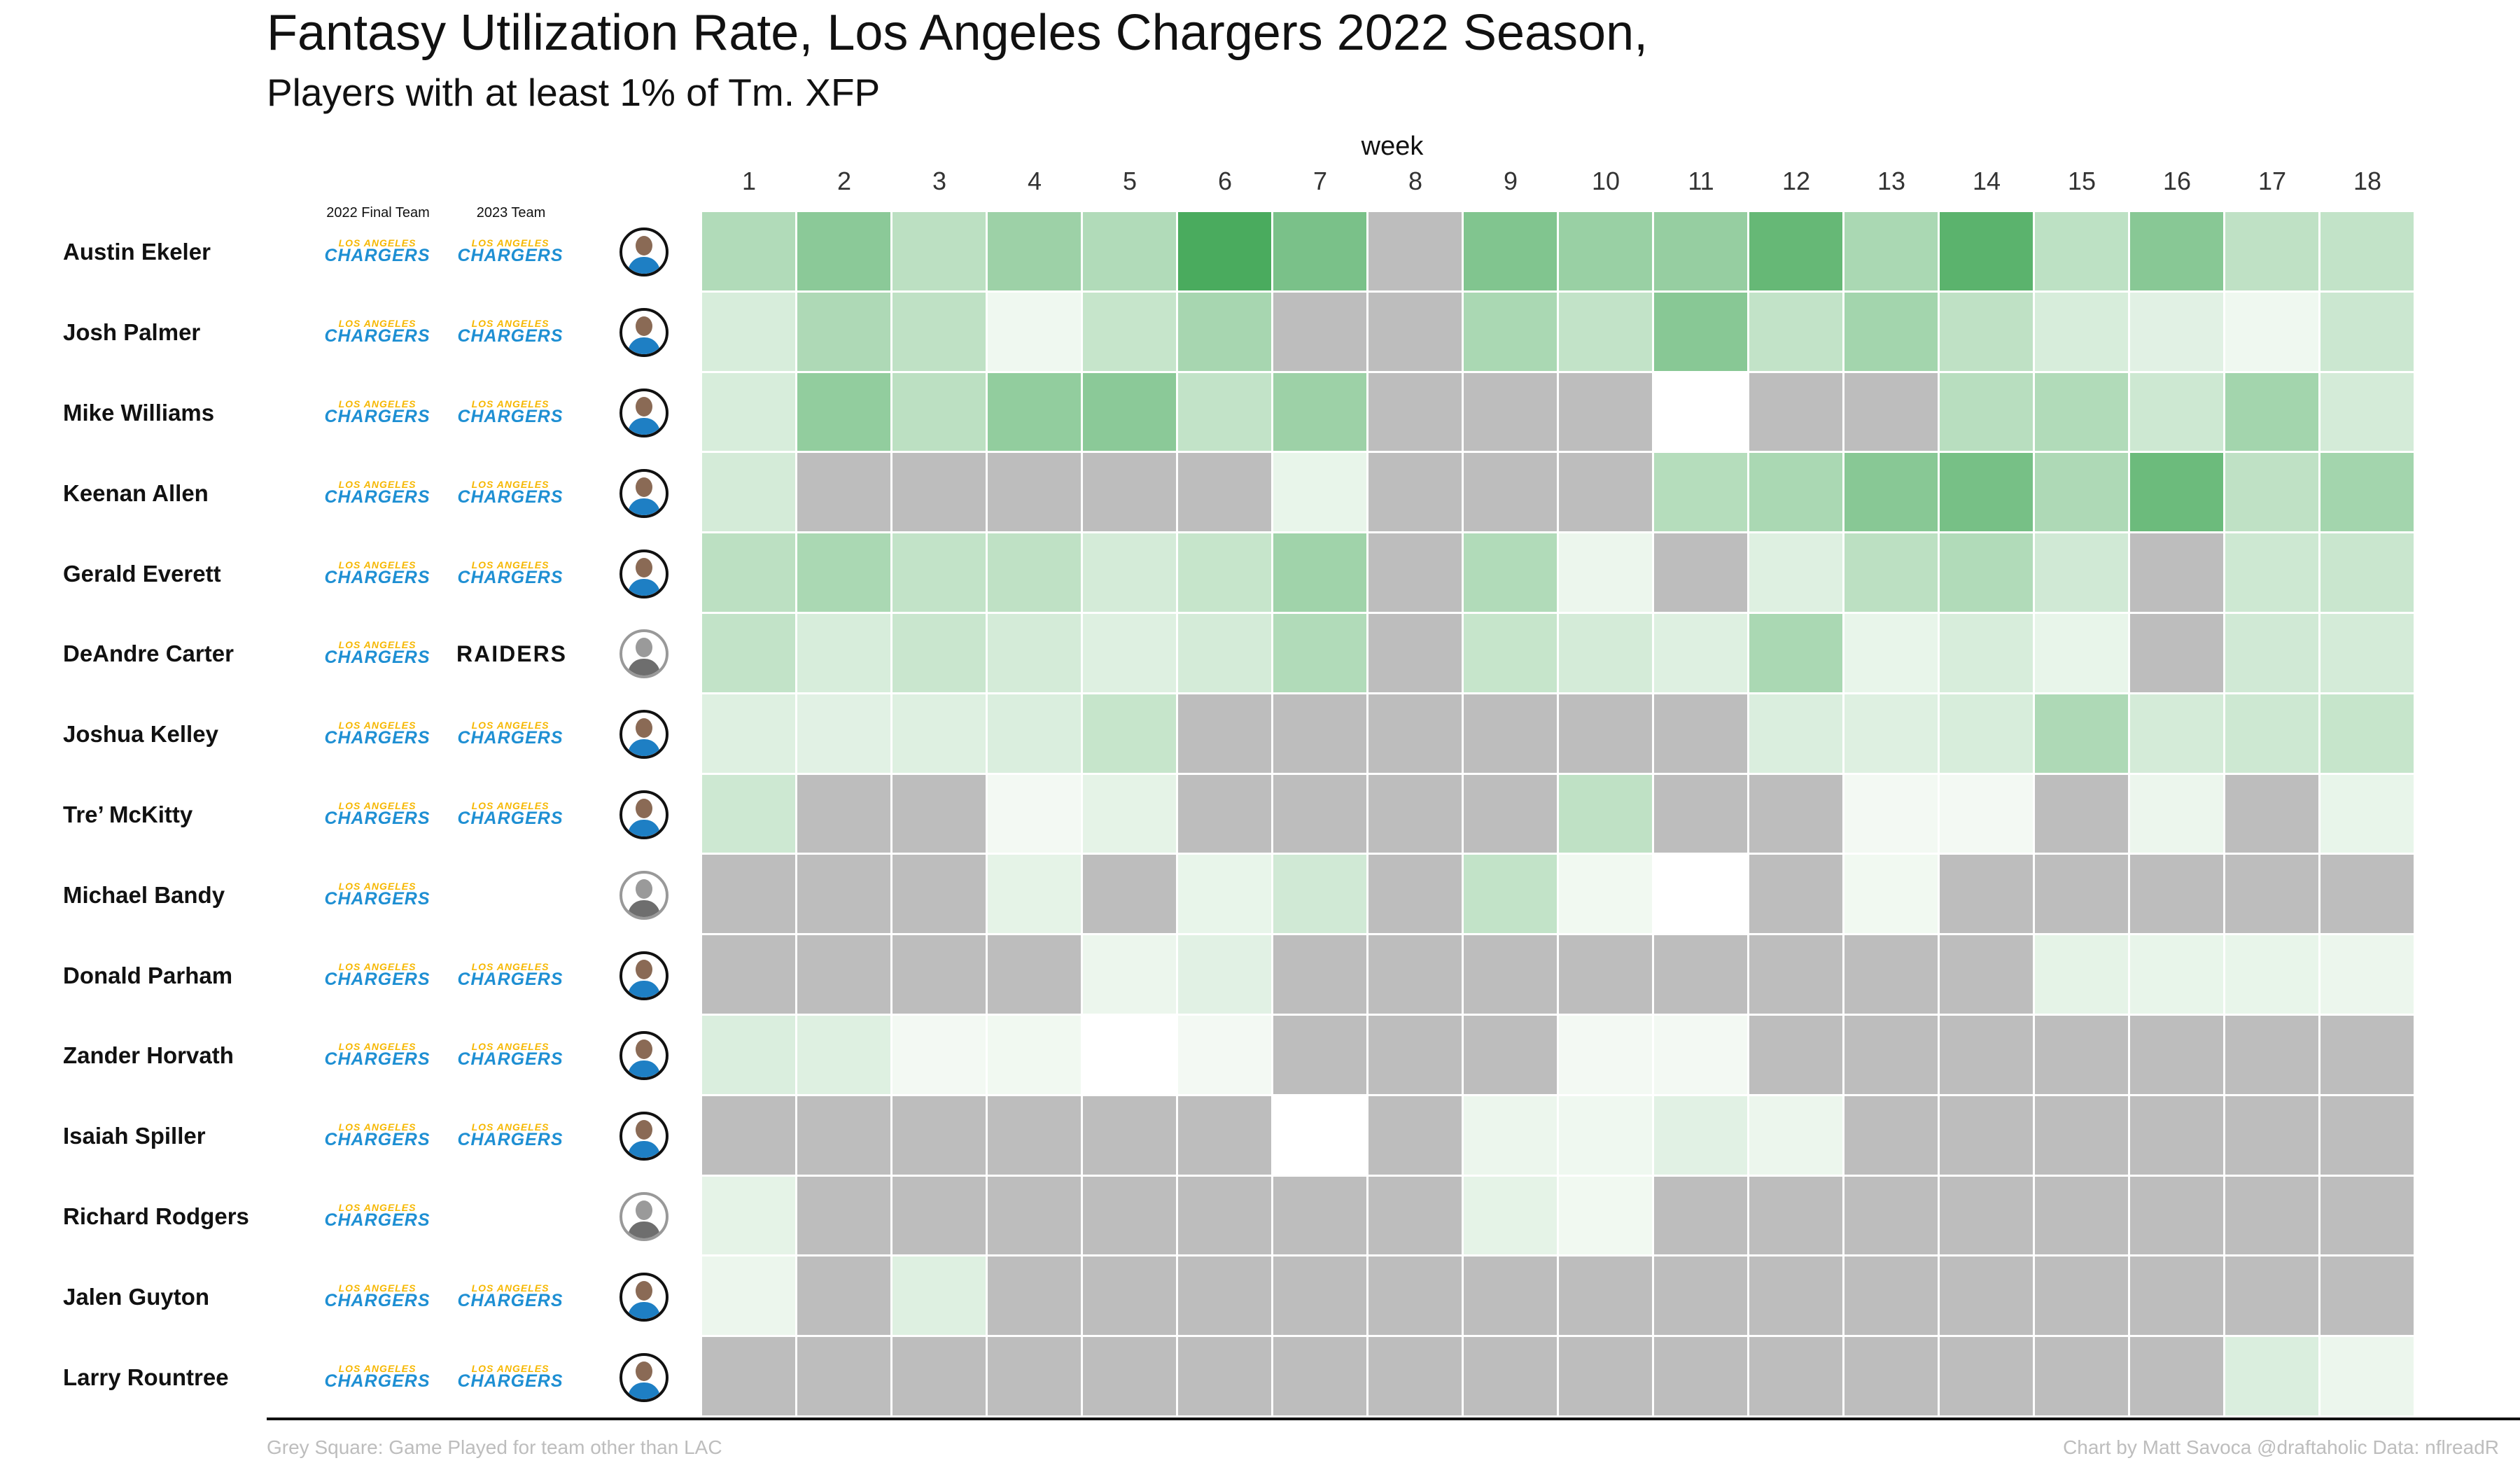 The image size is (2520, 1470). I want to click on week-tick-label: 4, so click(1034, 181).